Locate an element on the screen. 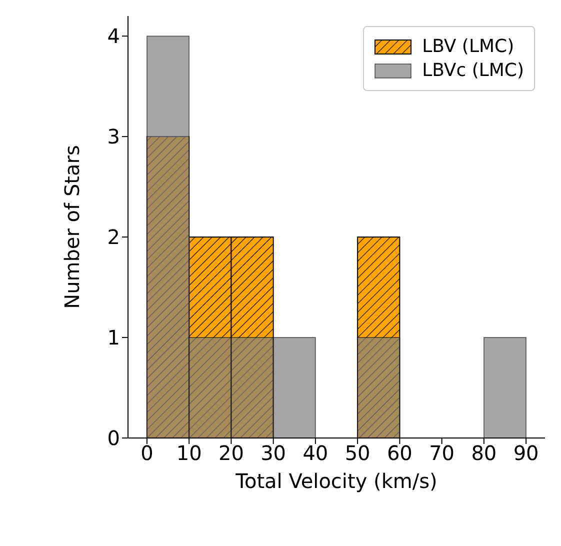 The height and width of the screenshot is (546, 561). y-tick-label: 2 is located at coordinates (113, 237).